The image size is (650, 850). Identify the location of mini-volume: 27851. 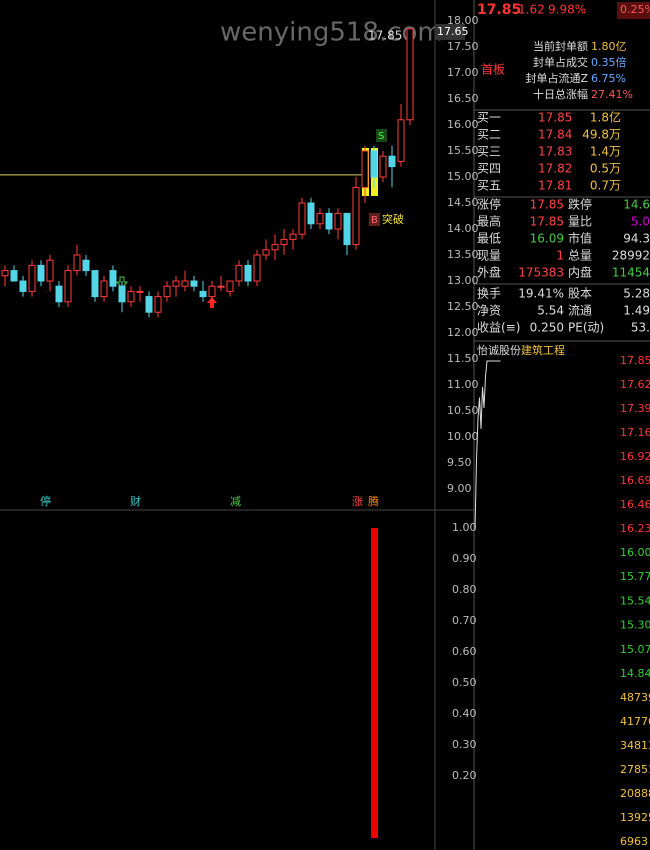
(635, 769).